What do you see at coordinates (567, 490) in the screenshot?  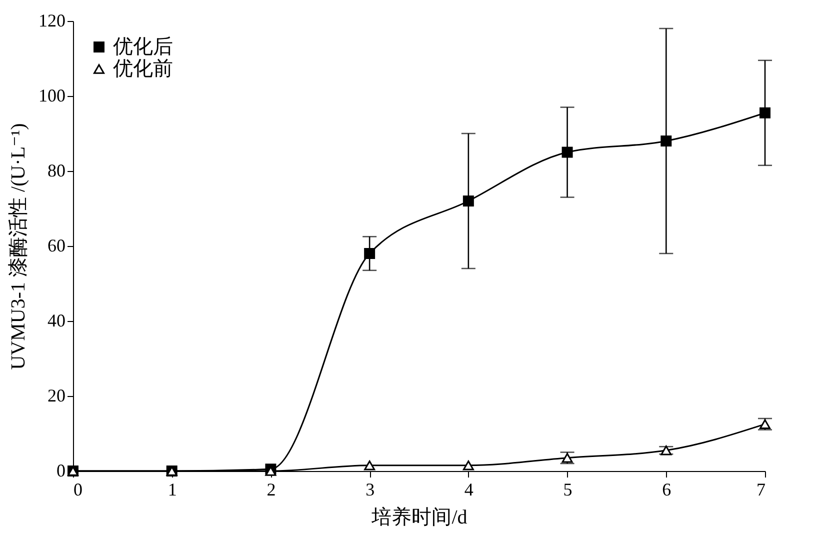 I see `x-tick-label: 5` at bounding box center [567, 490].